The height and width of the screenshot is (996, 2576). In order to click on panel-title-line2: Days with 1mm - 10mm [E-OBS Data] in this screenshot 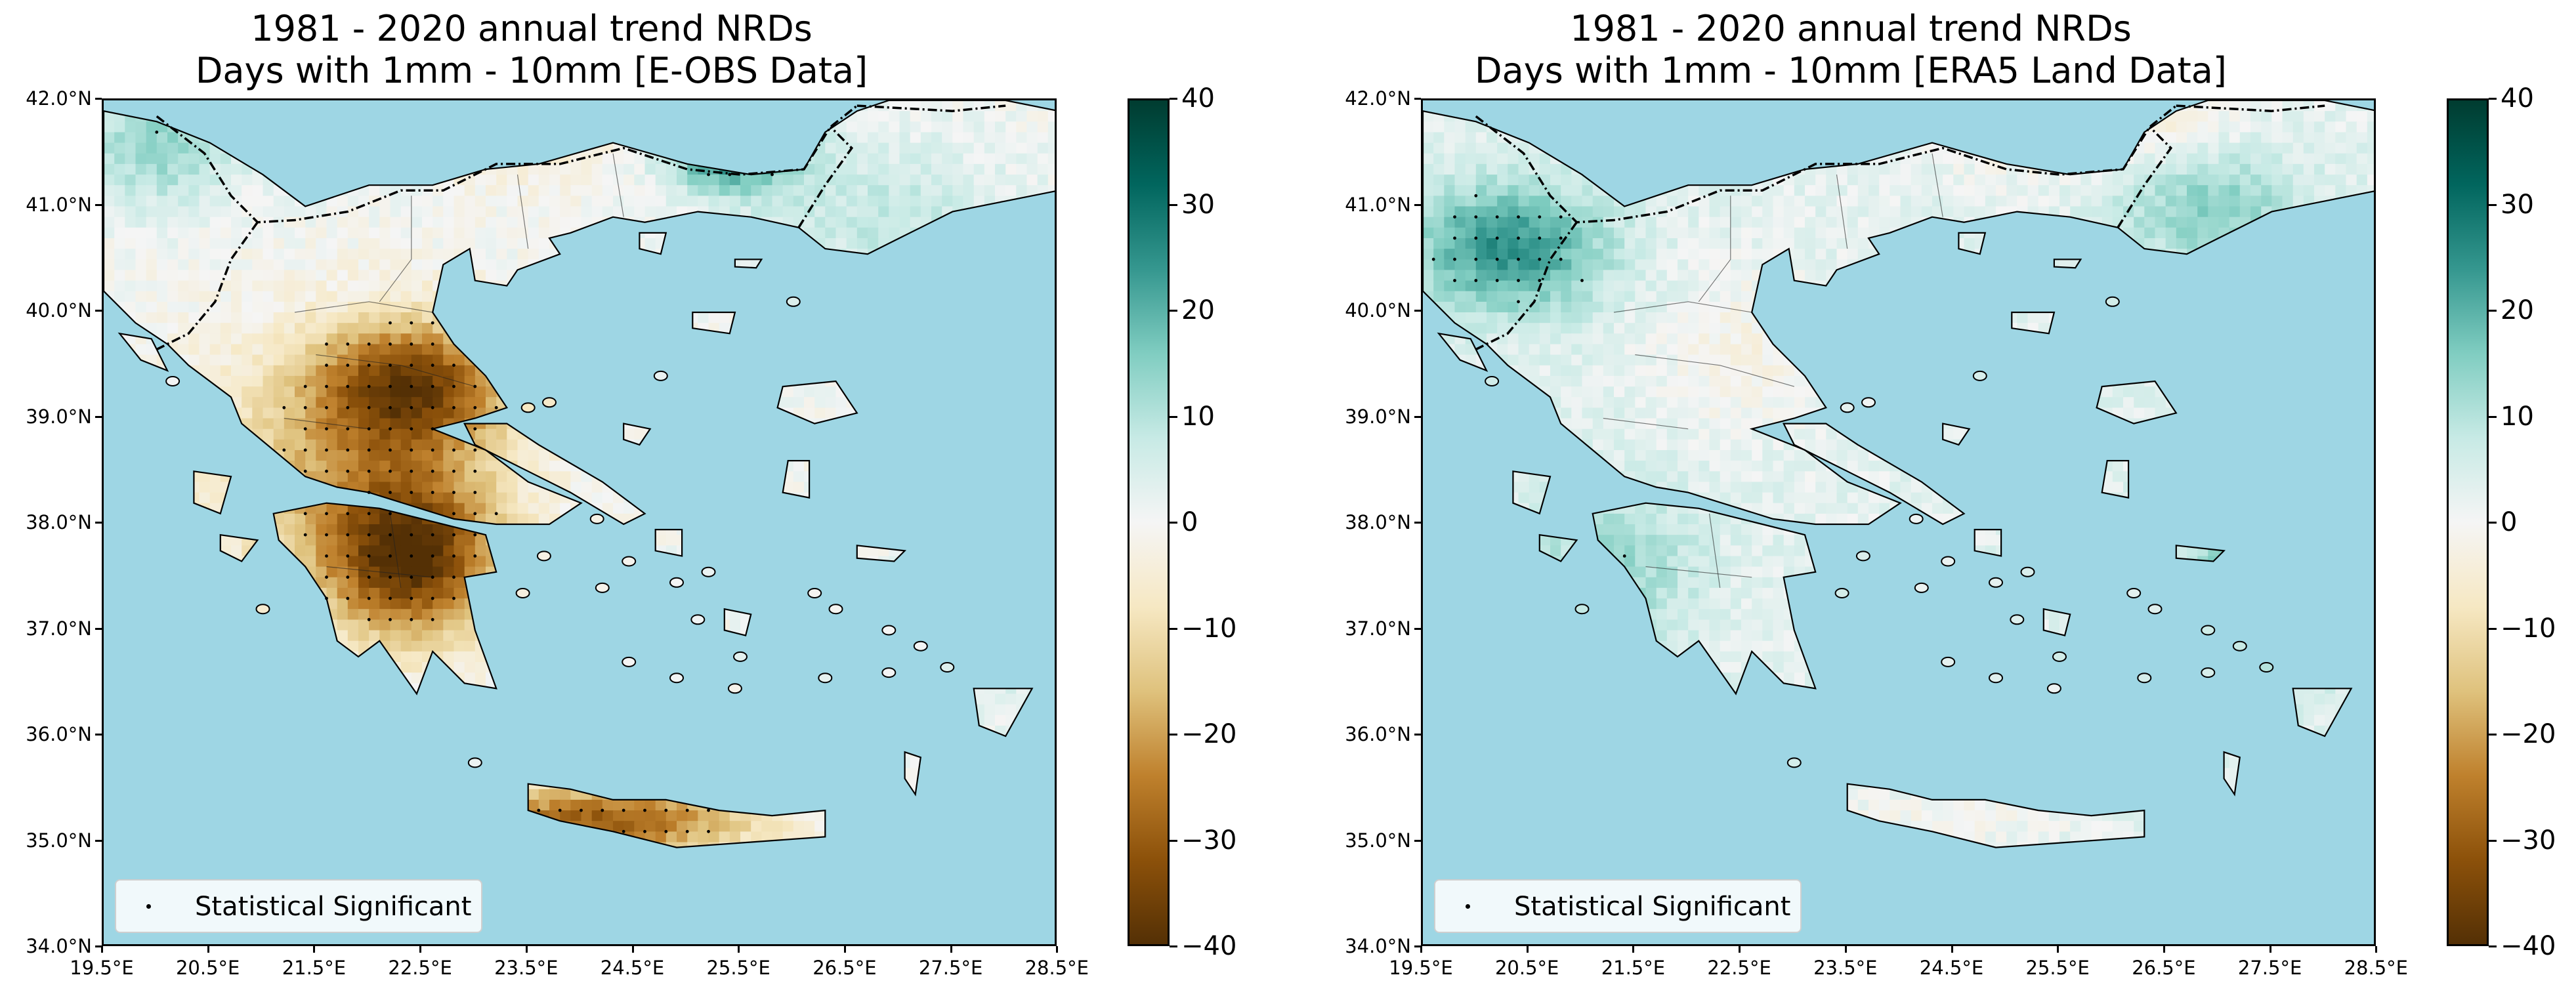, I will do `click(531, 70)`.